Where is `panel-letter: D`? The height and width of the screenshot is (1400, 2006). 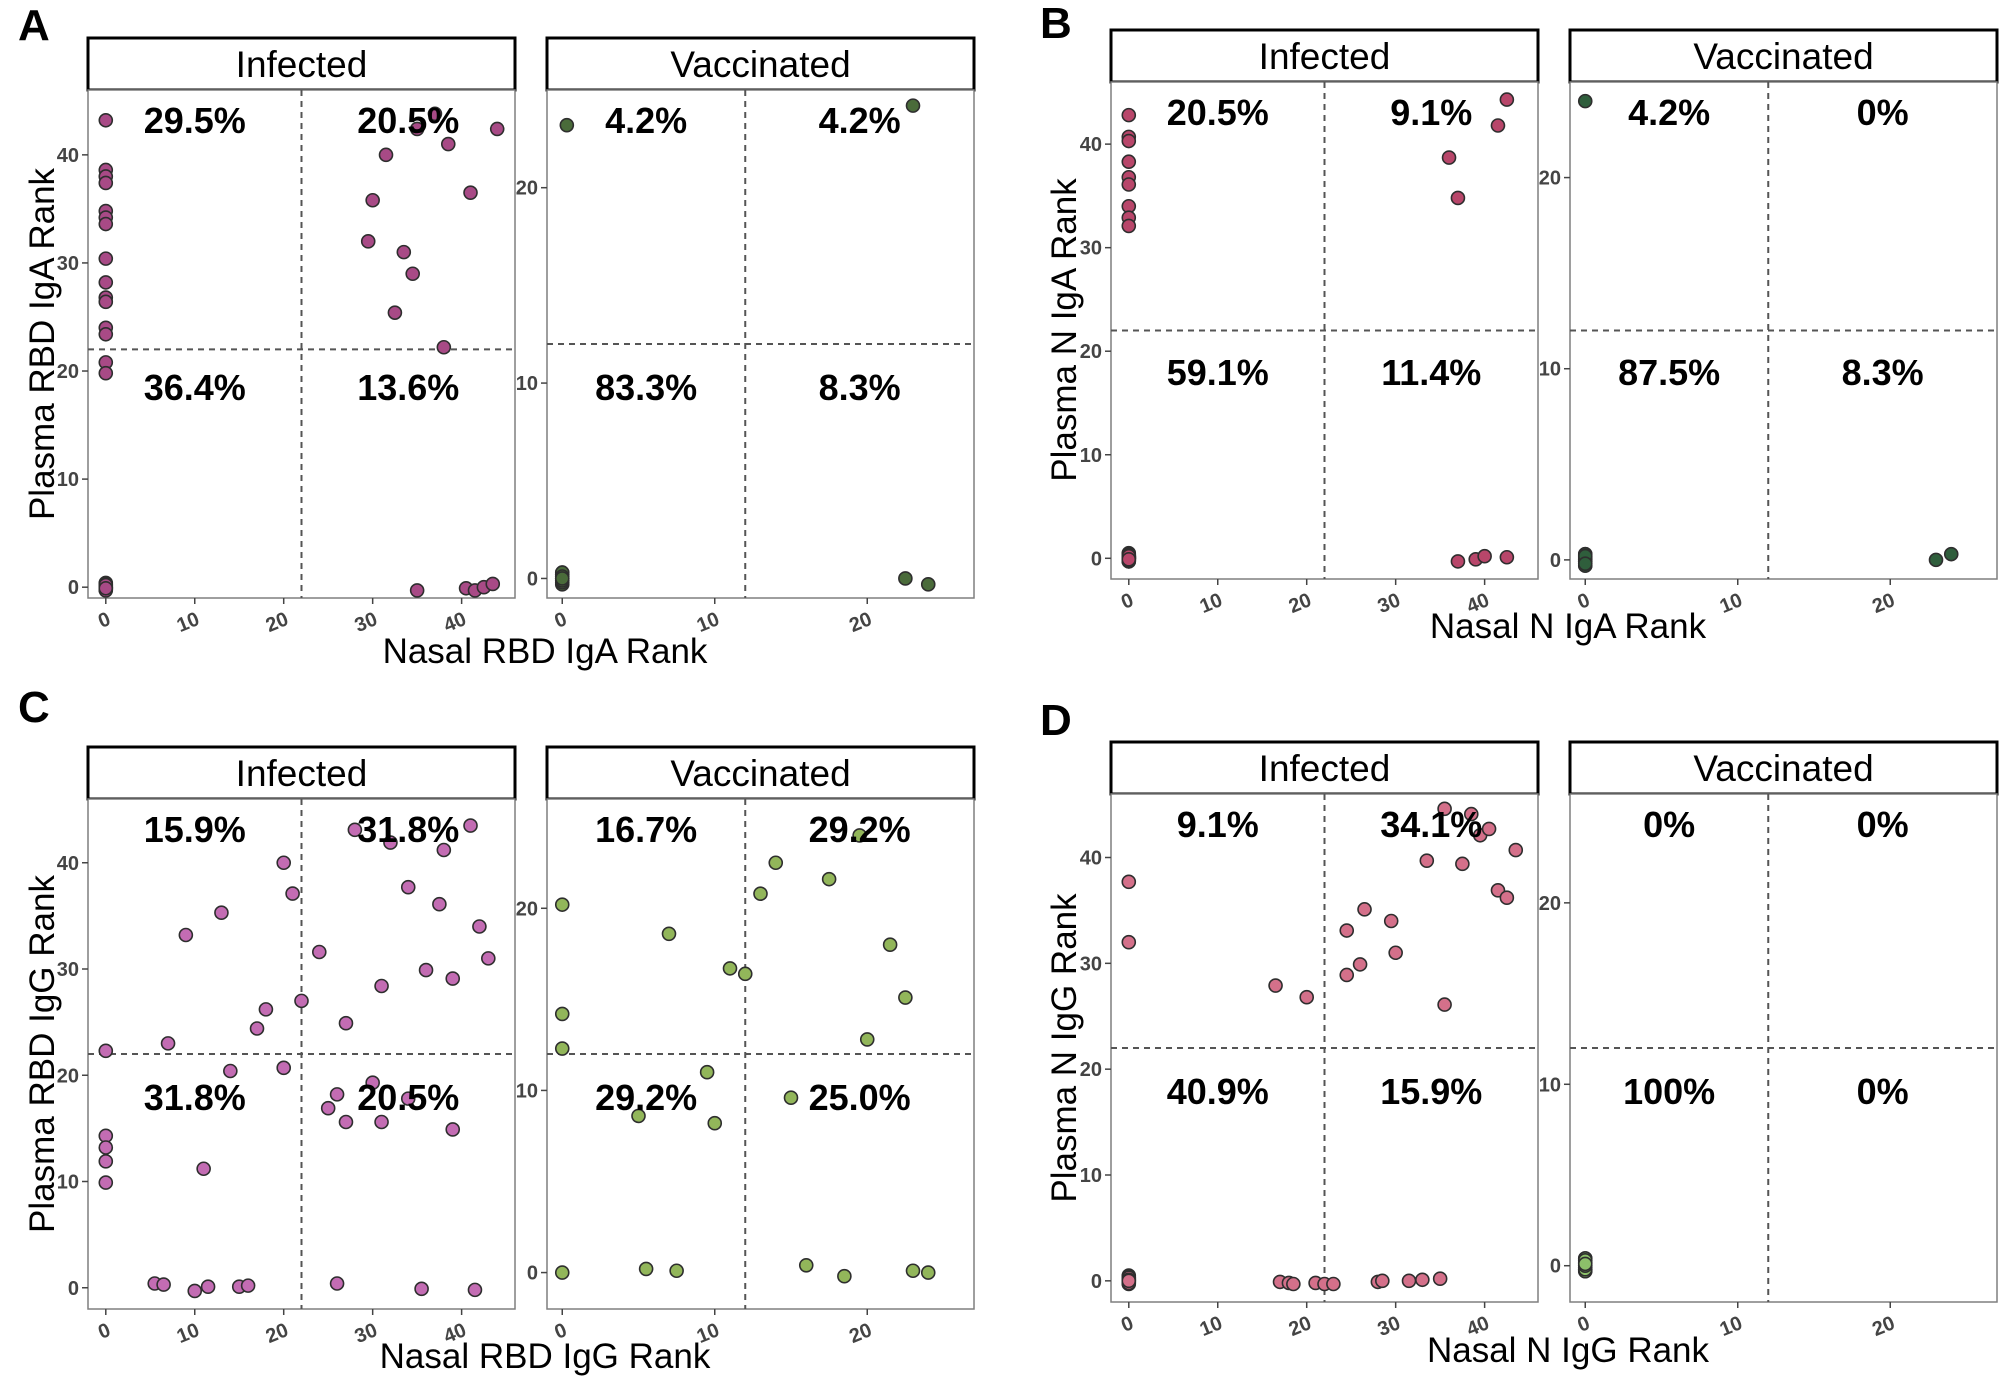
panel-letter: D is located at coordinates (1056, 720).